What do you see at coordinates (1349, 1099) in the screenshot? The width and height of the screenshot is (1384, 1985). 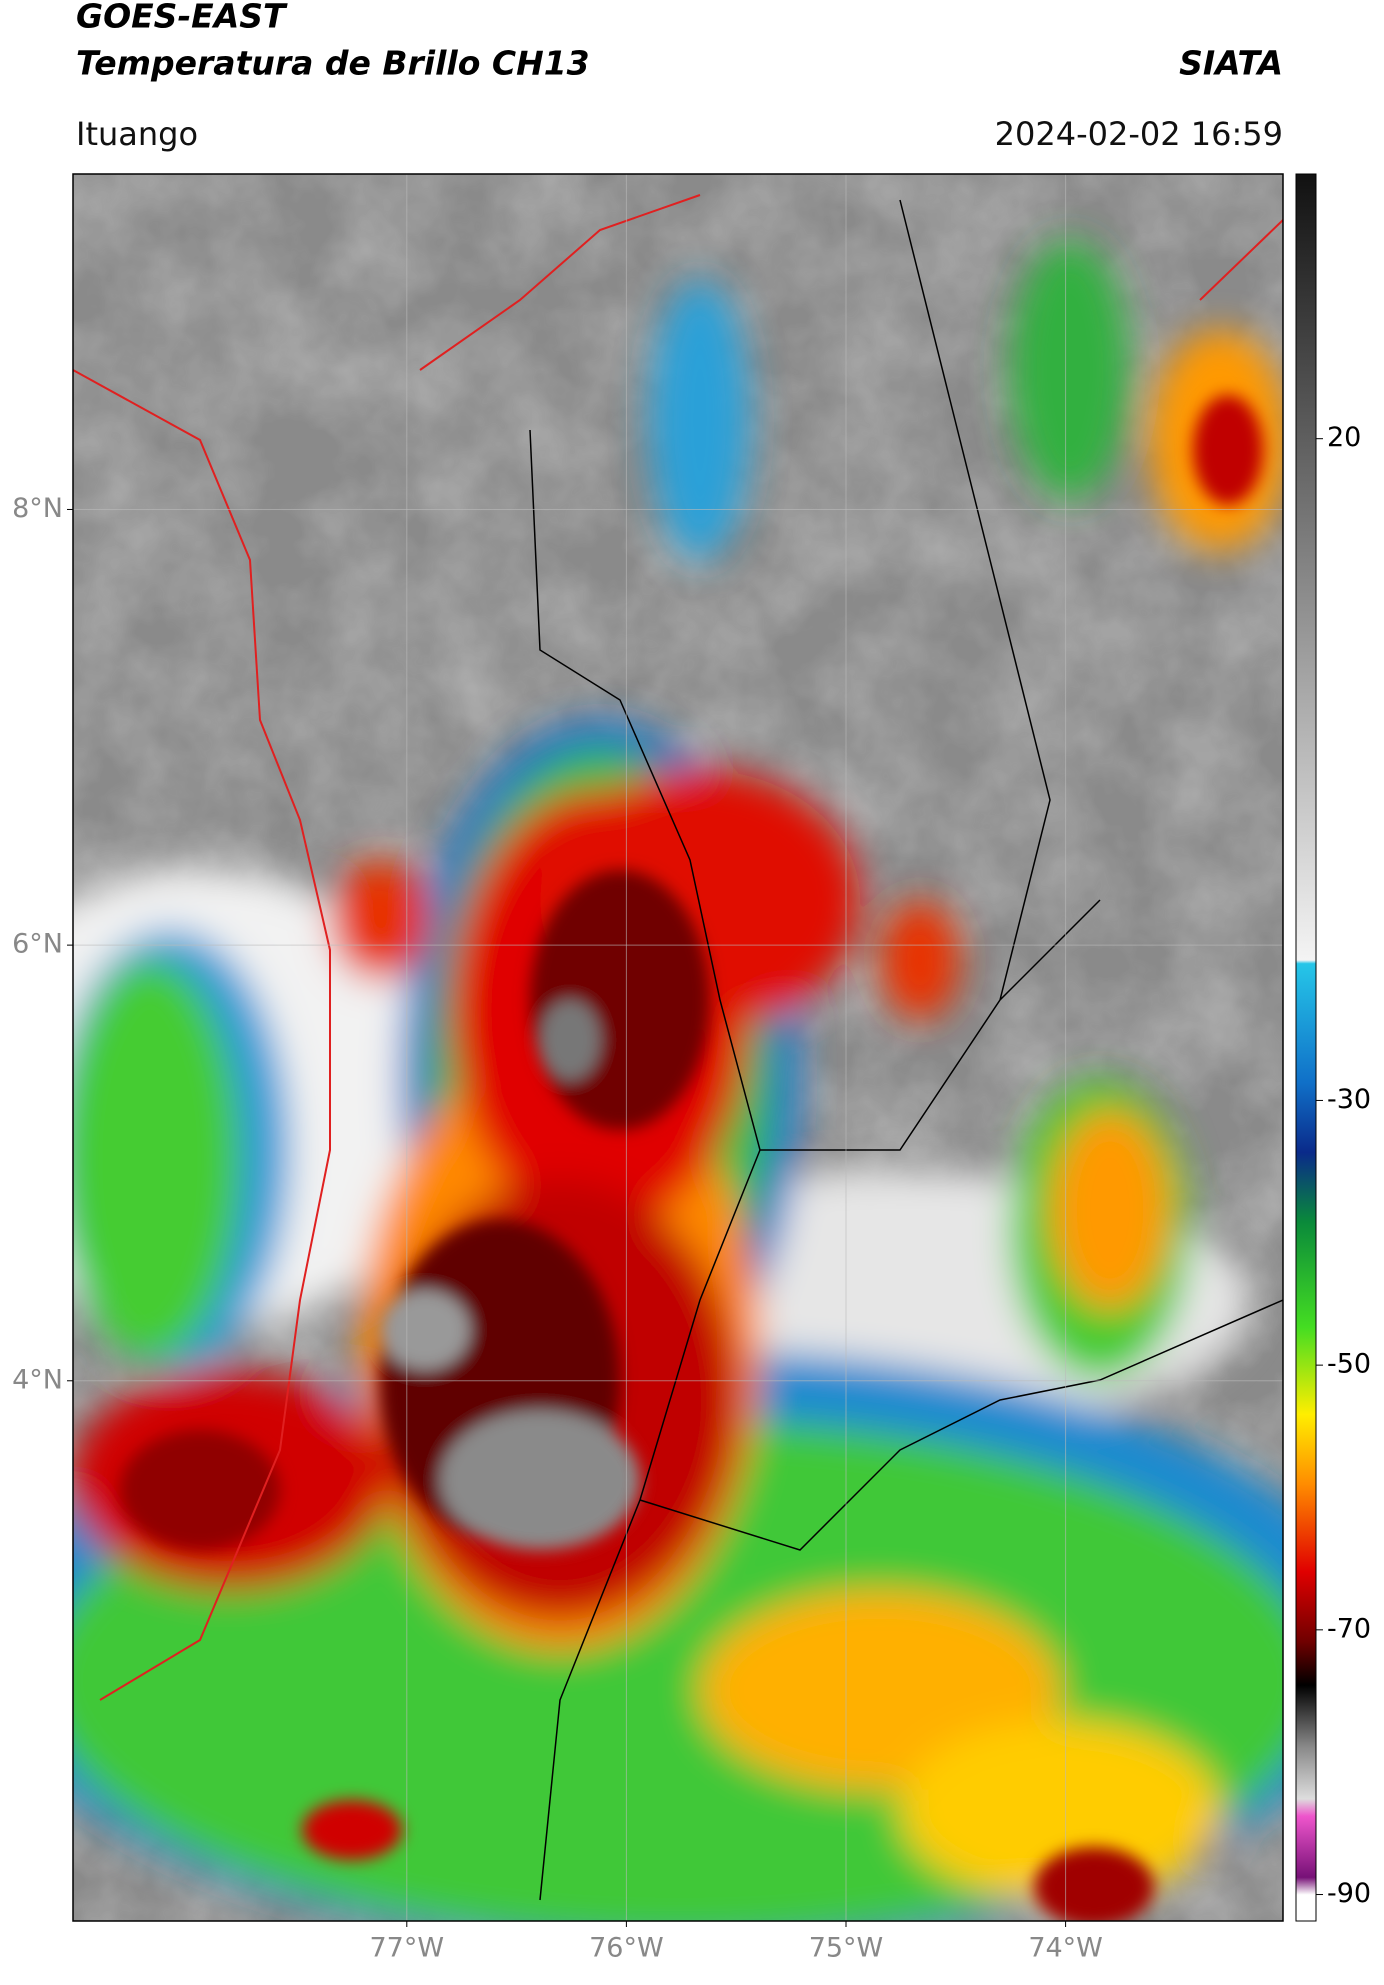 I see `colorbar-tick-label: -30` at bounding box center [1349, 1099].